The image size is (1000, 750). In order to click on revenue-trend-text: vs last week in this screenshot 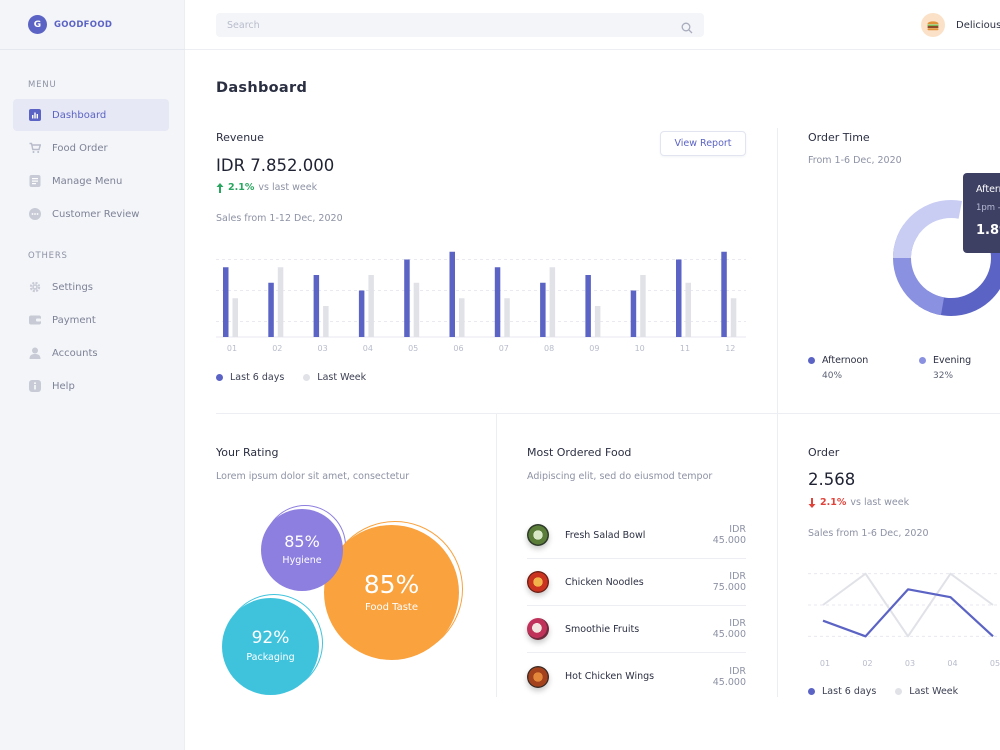, I will do `click(288, 187)`.